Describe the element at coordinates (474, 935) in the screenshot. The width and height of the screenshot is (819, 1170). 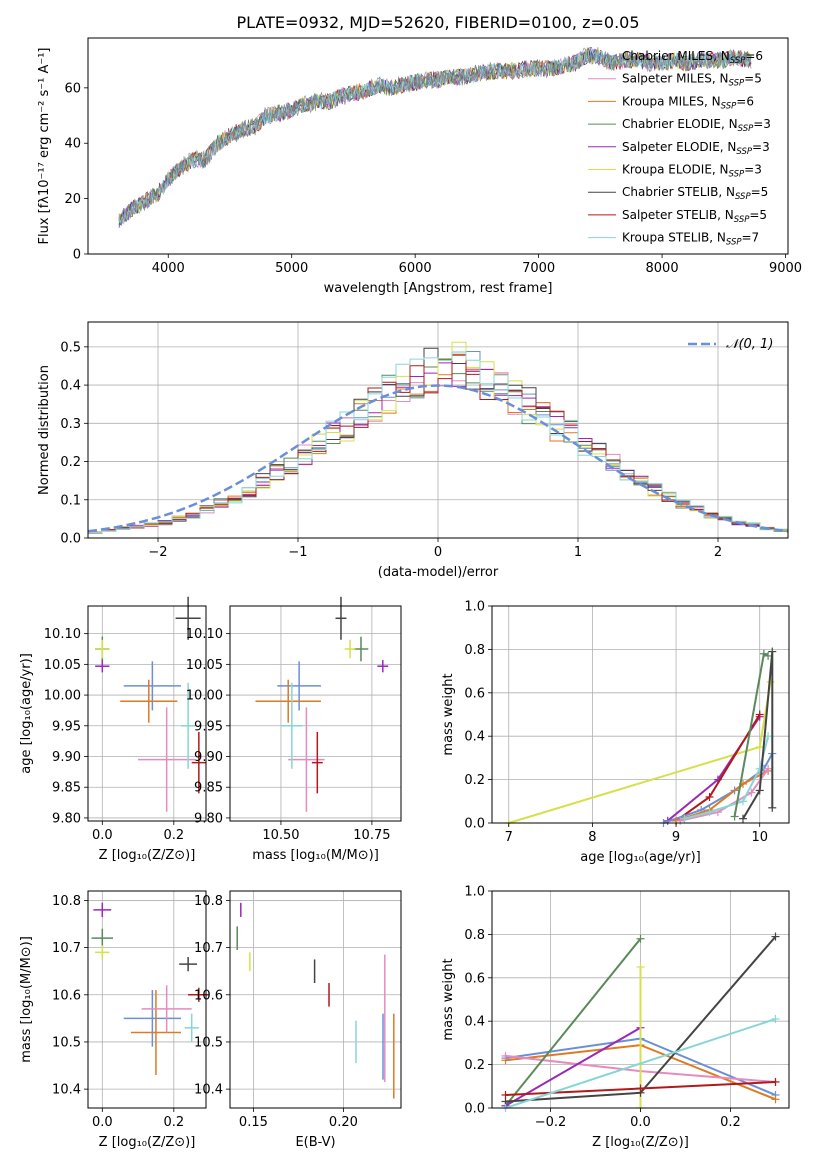
I see `y-tick-label: 0.8` at that location.